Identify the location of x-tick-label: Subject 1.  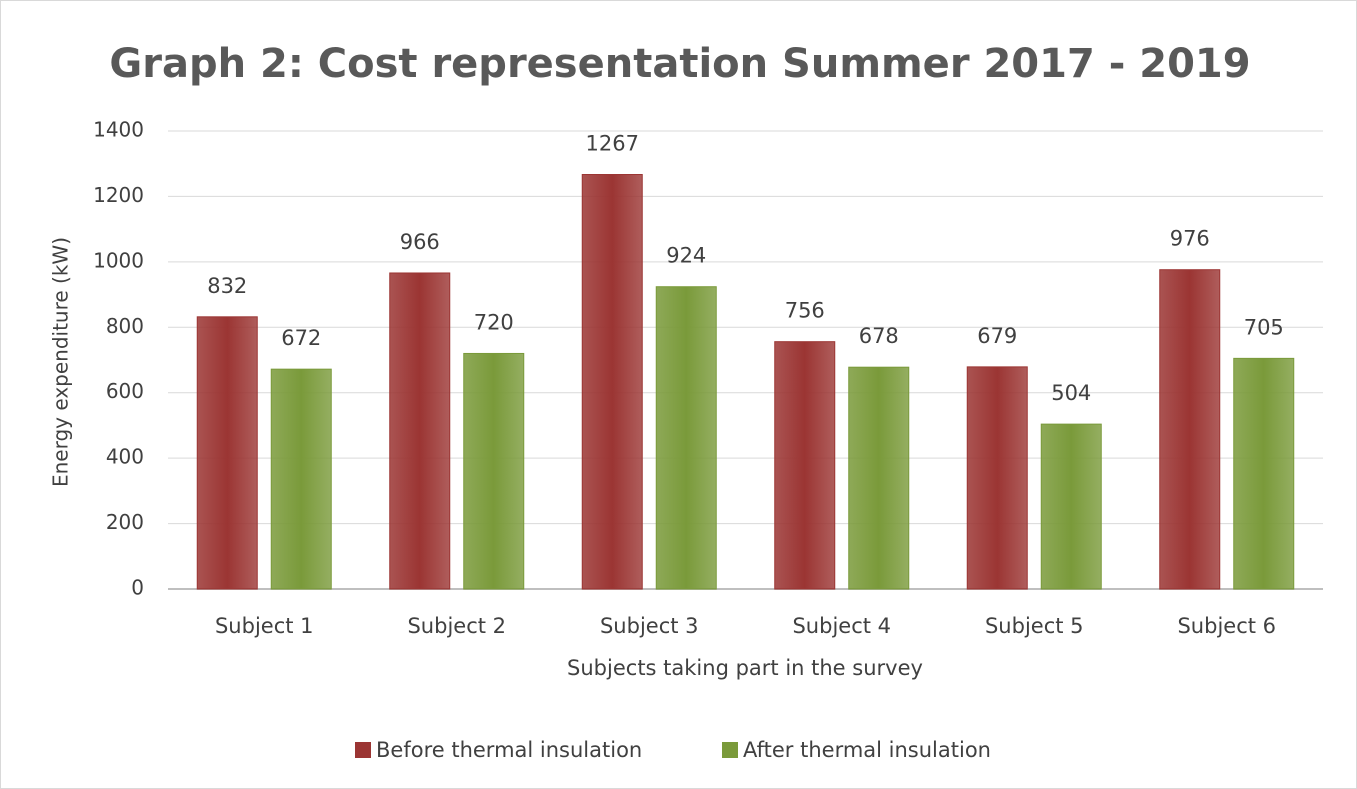
(264, 626).